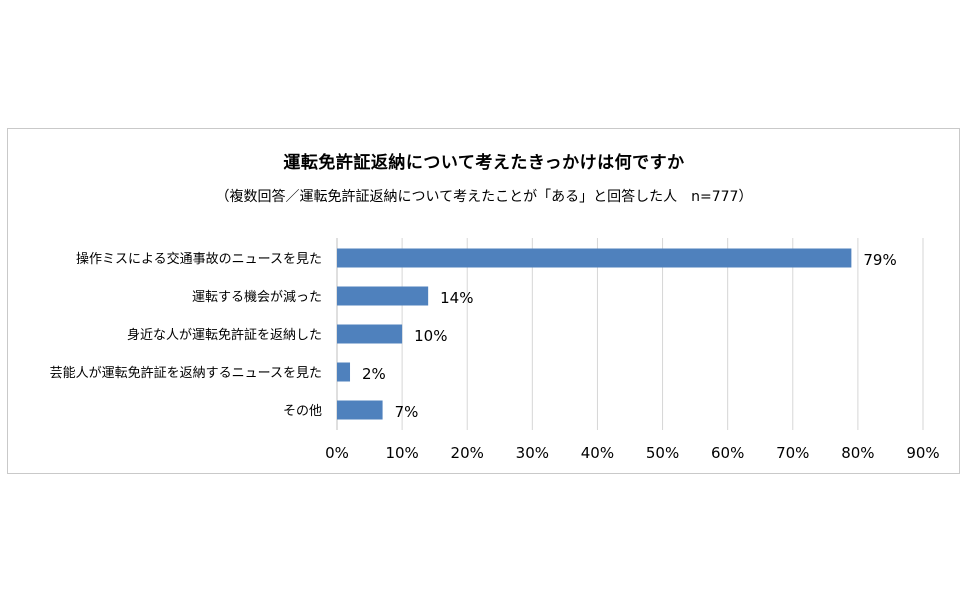  What do you see at coordinates (792, 453) in the screenshot?
I see `x-tick-label-70: 70%` at bounding box center [792, 453].